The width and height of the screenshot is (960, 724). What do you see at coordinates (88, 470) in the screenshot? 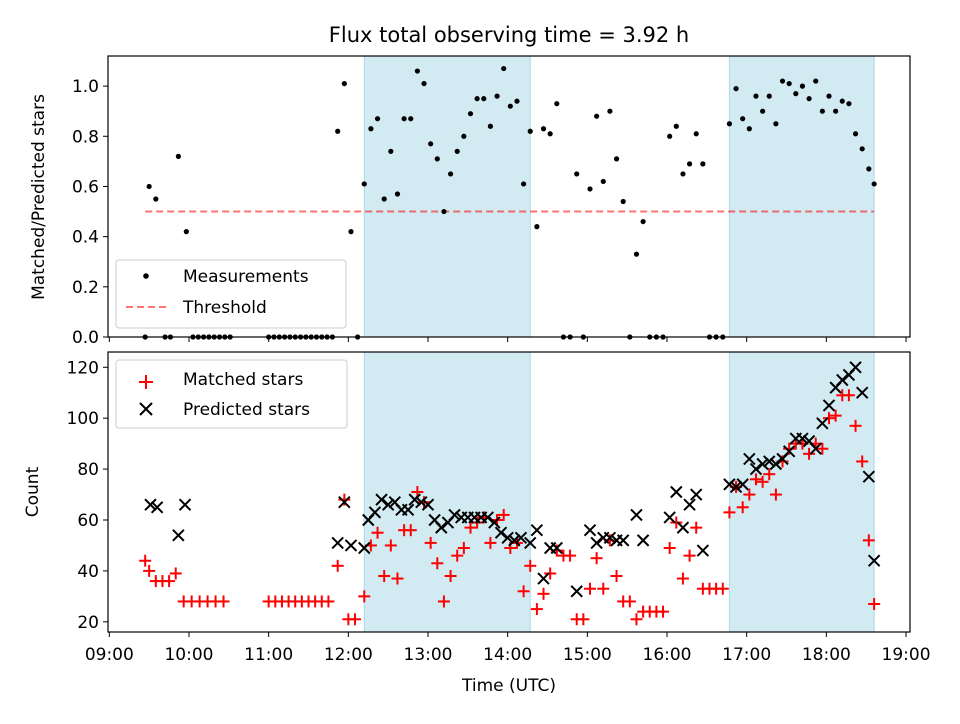
I see `bottom-ytick-label: 80` at bounding box center [88, 470].